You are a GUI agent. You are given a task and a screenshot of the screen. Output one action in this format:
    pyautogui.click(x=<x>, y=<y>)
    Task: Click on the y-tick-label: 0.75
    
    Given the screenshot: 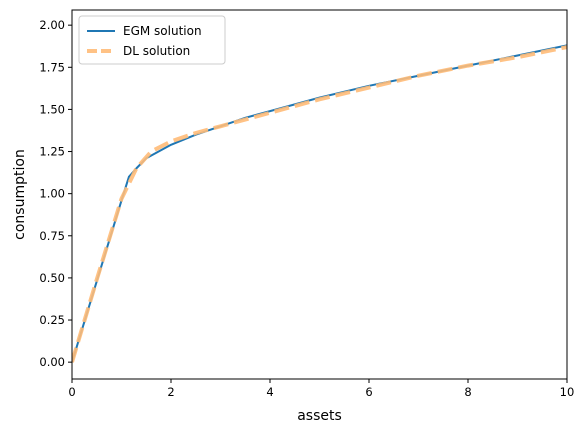 What is the action you would take?
    pyautogui.click(x=52, y=236)
    